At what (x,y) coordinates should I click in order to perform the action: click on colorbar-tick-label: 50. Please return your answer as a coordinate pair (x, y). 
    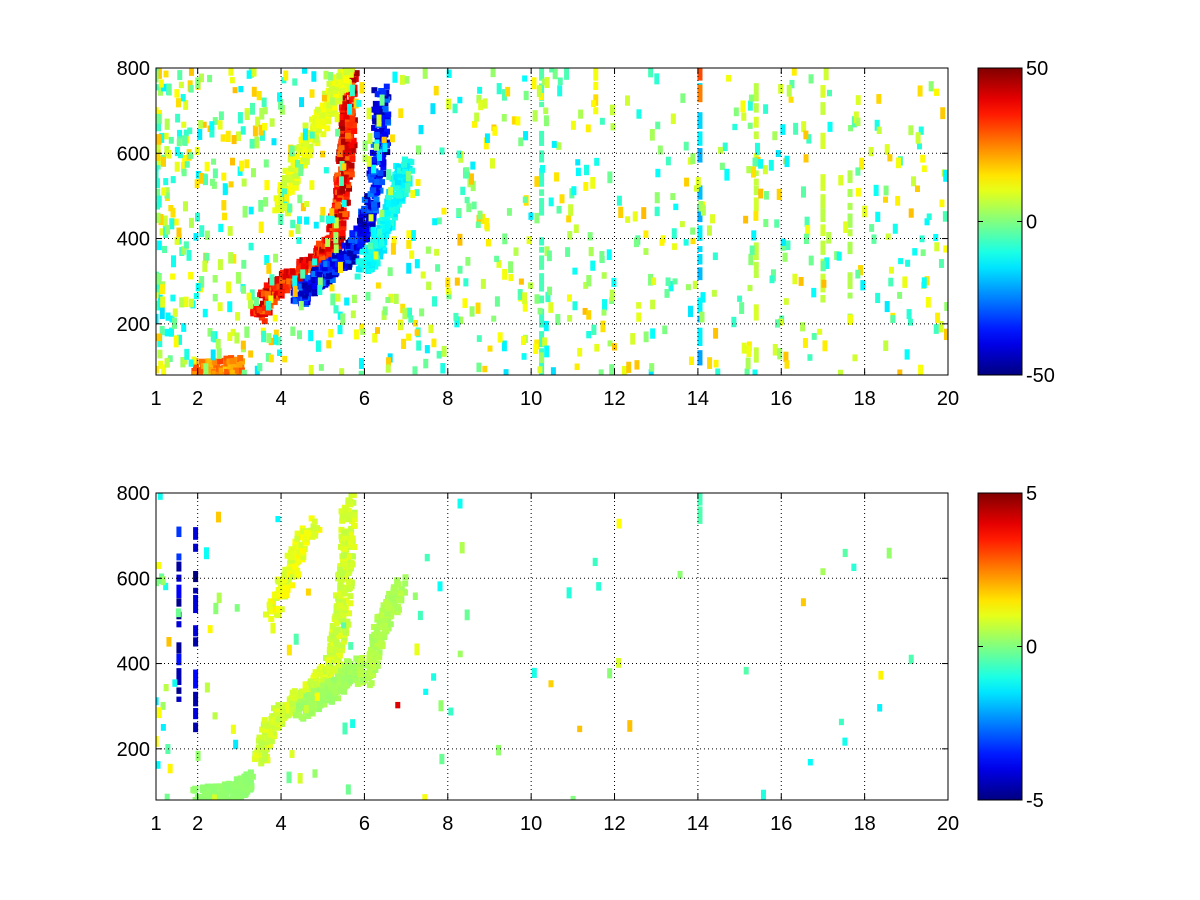
    Looking at the image, I should click on (1037, 69).